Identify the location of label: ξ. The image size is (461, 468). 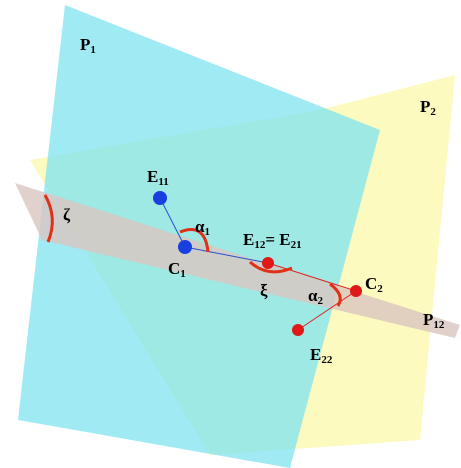
(264, 290).